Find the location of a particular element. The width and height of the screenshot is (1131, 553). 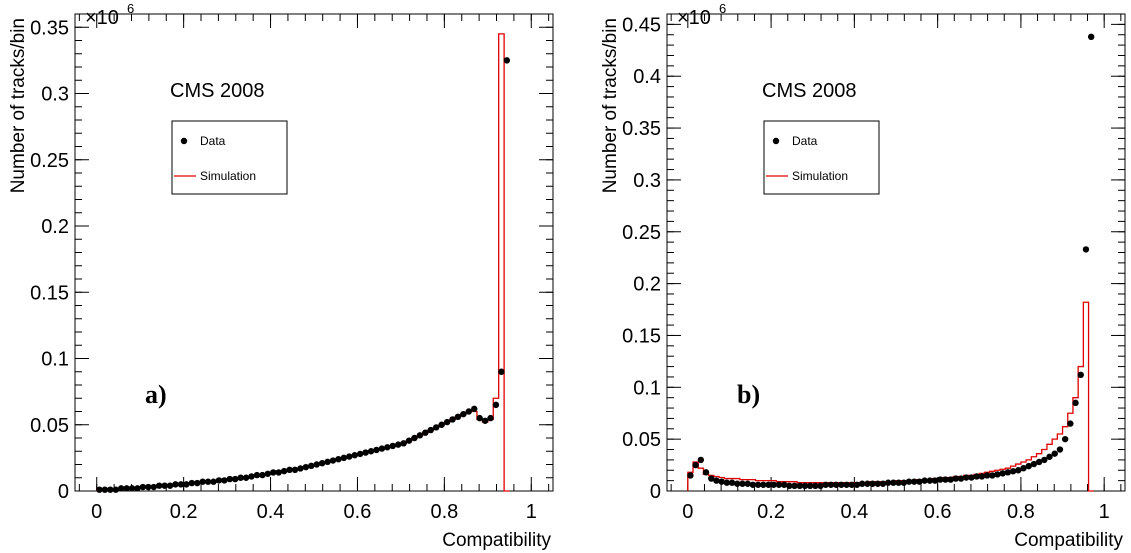

panel-b-y-tick-label: 0.2 is located at coordinates (647, 285).